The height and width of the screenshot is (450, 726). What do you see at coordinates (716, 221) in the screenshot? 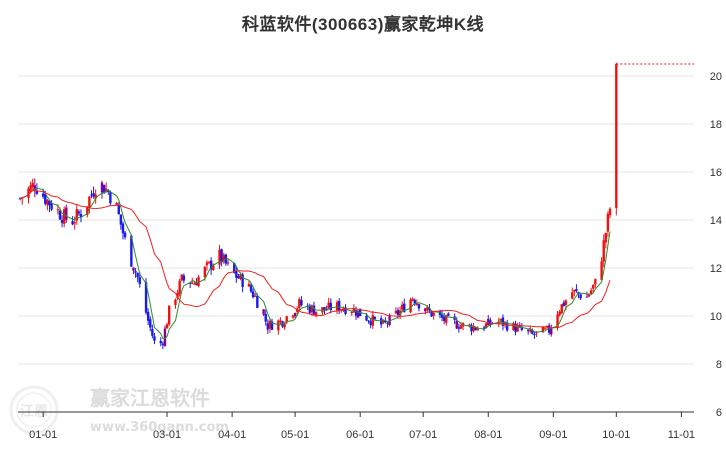
I see `y-tick-14: 14` at bounding box center [716, 221].